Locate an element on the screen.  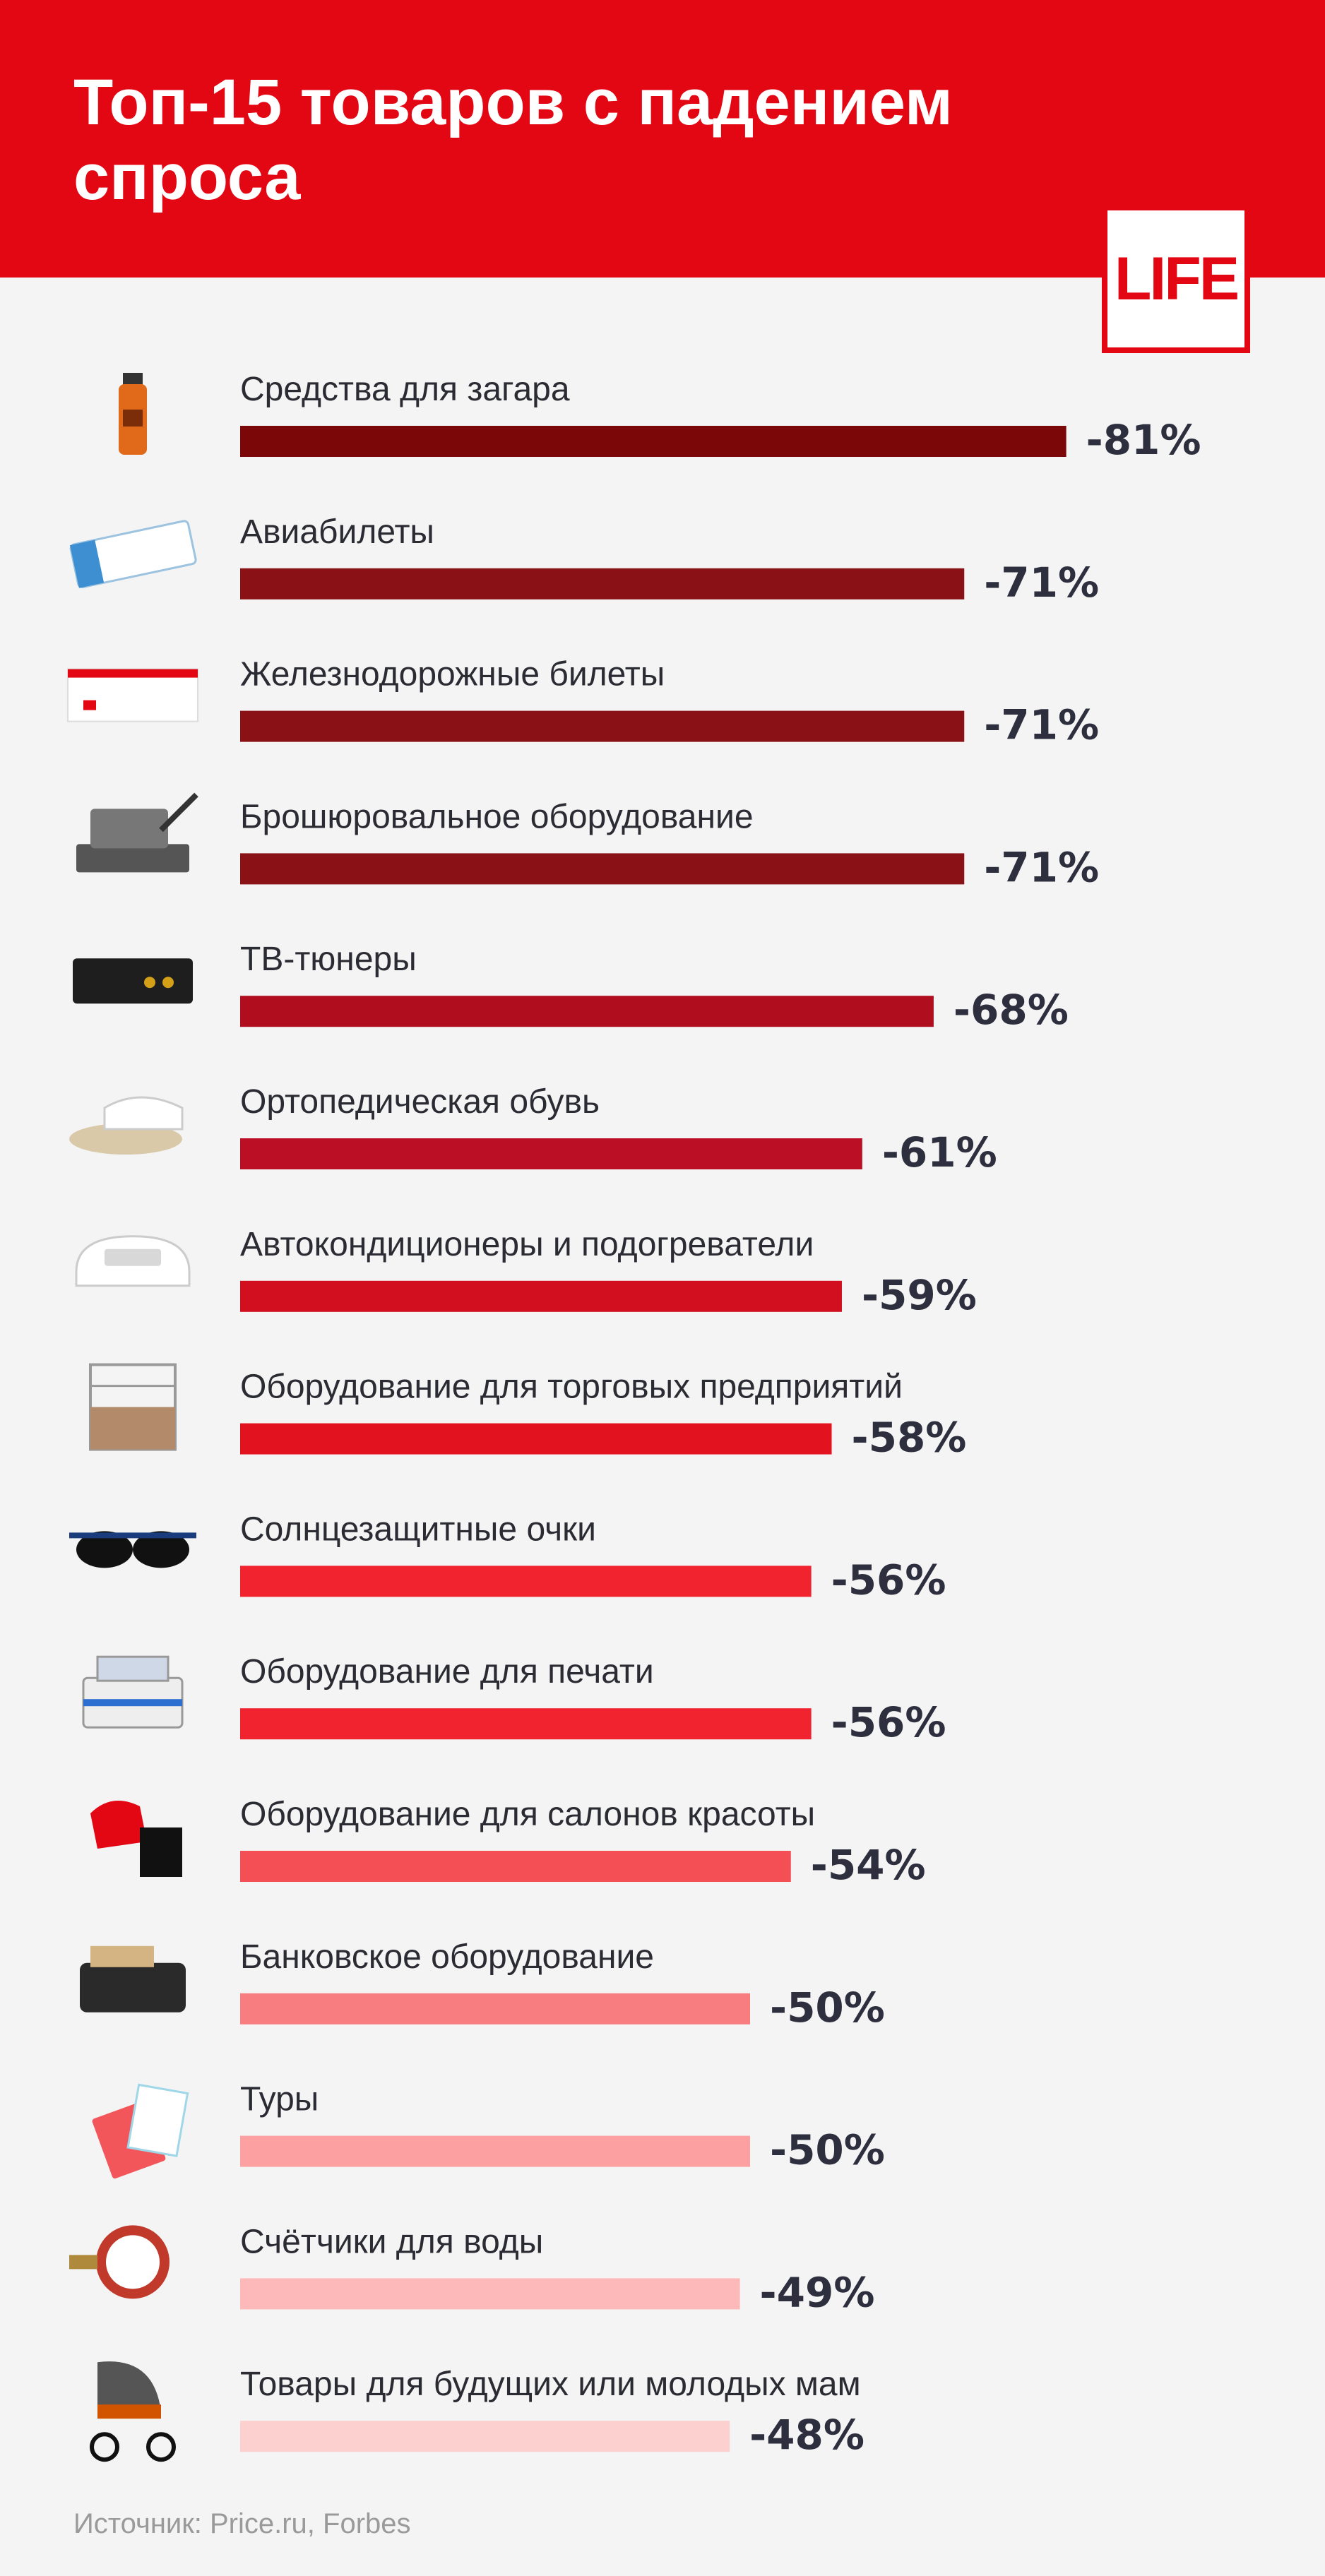
printing-machine-icon is located at coordinates (133, 1692).